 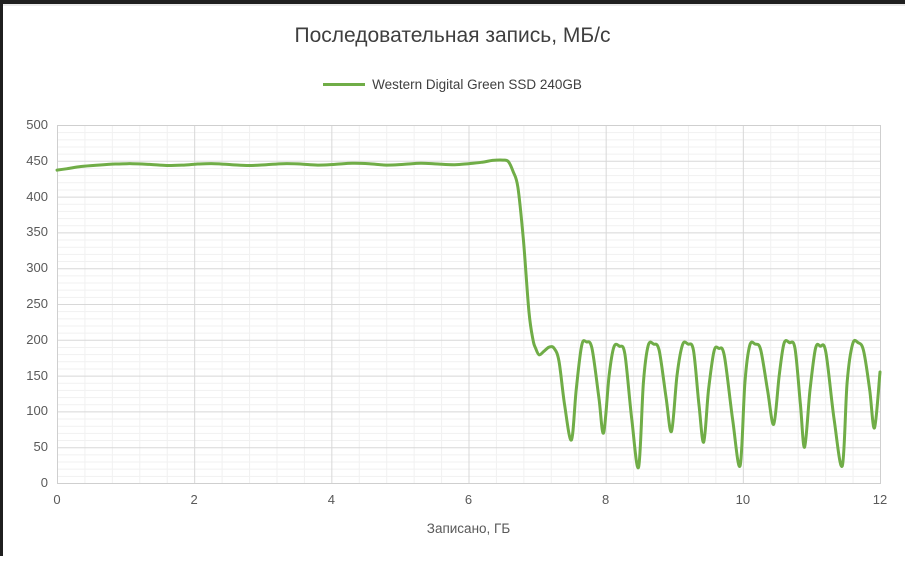 I want to click on legend-series-label: Western Digital Green SSD 240GB, so click(x=477, y=84).